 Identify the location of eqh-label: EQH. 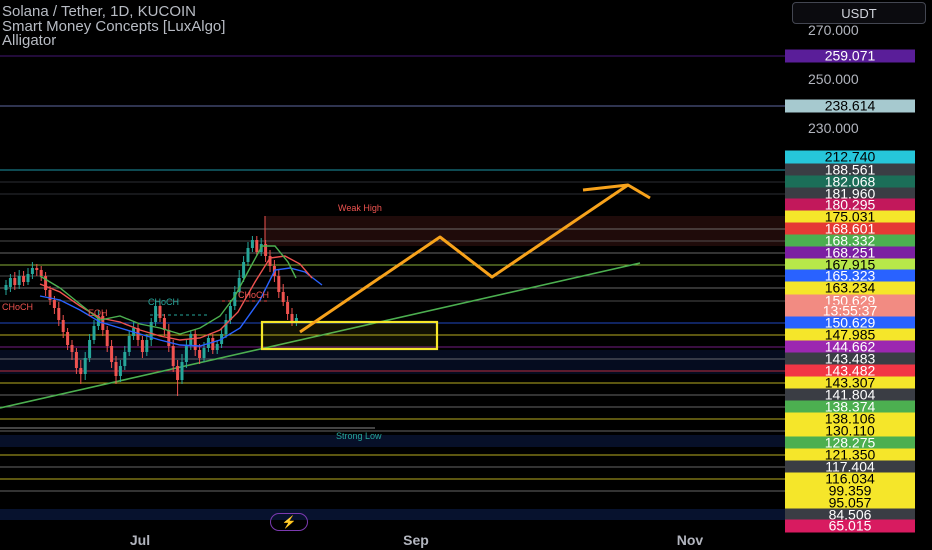
(98, 313).